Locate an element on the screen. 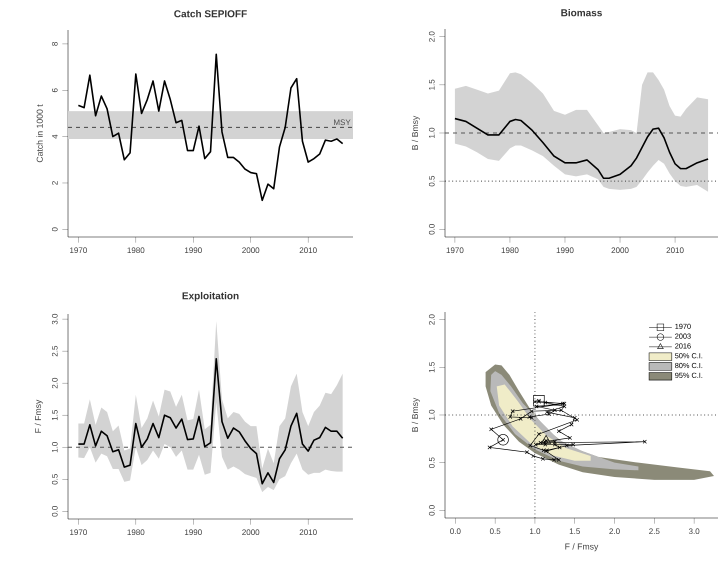 This screenshot has width=722, height=564. y-tick-label: 6 is located at coordinates (55, 90).